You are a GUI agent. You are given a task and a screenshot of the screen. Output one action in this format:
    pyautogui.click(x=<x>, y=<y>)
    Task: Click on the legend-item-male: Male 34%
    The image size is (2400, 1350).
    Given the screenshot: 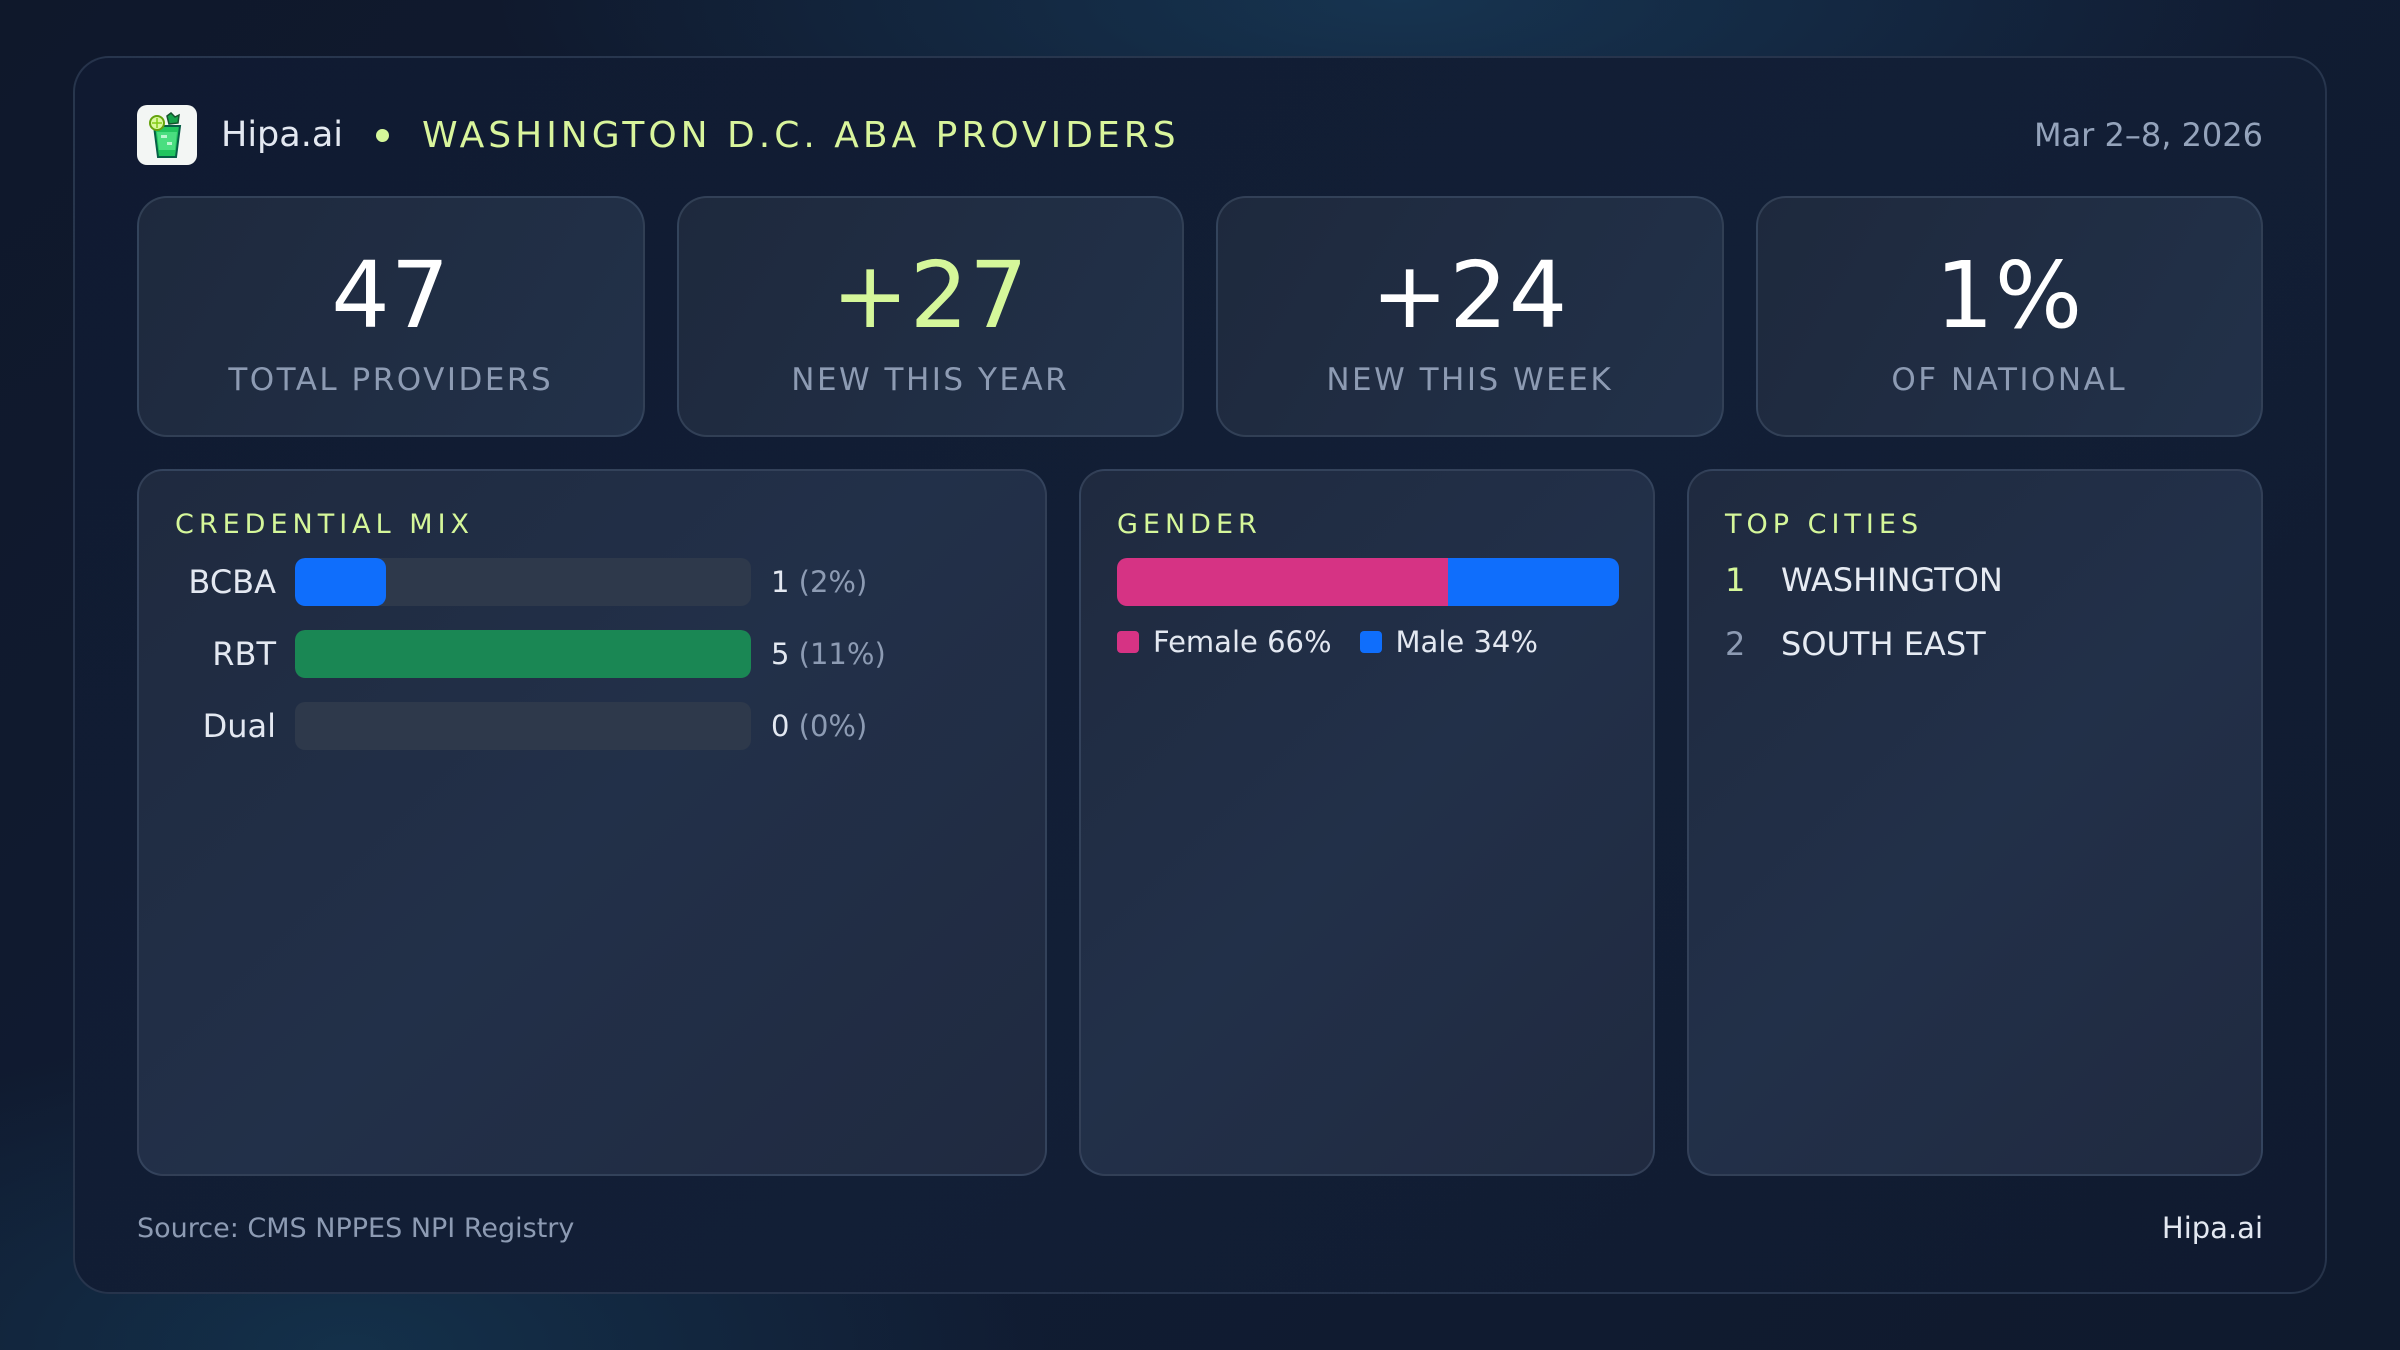 What is the action you would take?
    pyautogui.click(x=1448, y=642)
    